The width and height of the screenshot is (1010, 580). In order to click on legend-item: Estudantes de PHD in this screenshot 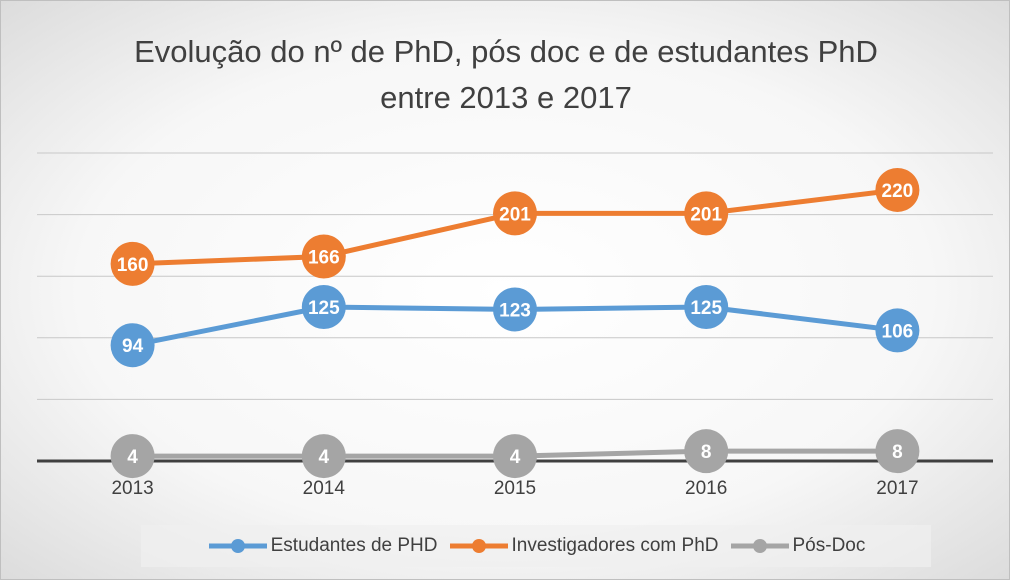, I will do `click(322, 546)`.